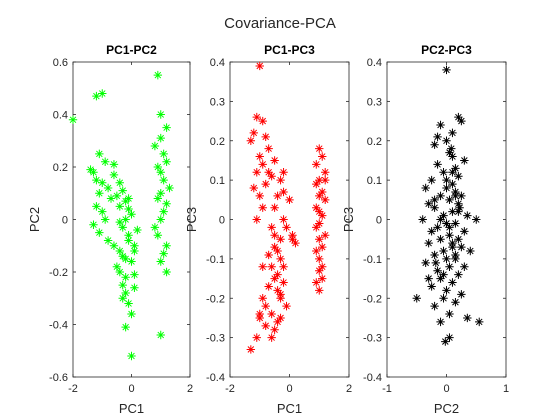  I want to click on y-tick-label: 0.4, so click(217, 63).